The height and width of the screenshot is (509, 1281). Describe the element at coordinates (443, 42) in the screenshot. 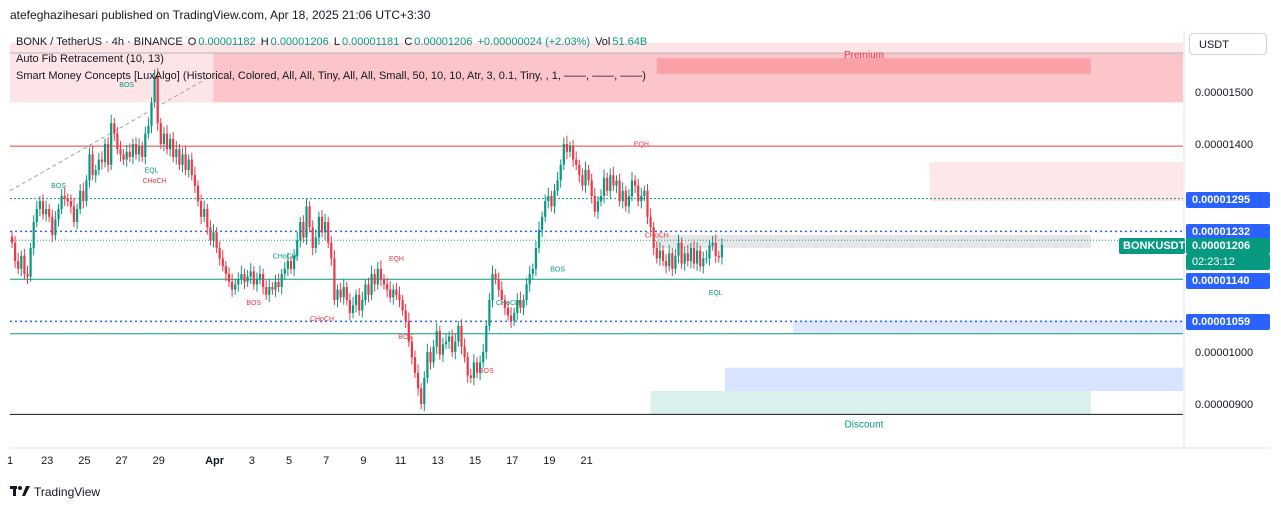

I see `close-value: 0.00001206` at that location.